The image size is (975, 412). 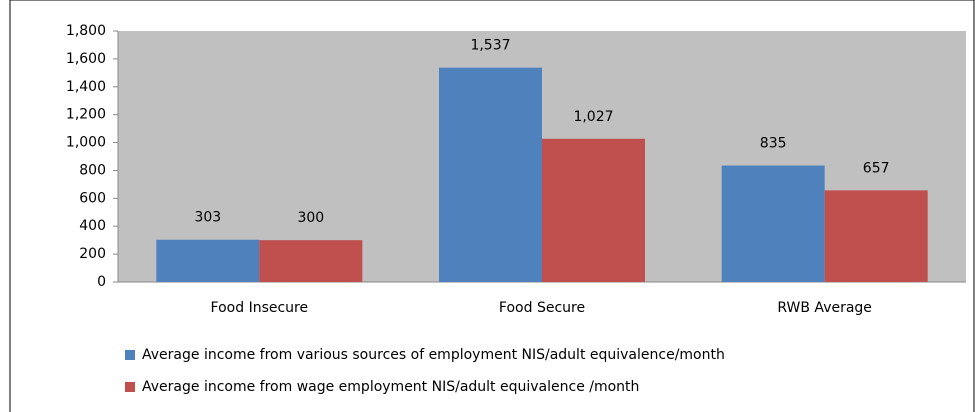 I want to click on value-label: 300, so click(x=310, y=218).